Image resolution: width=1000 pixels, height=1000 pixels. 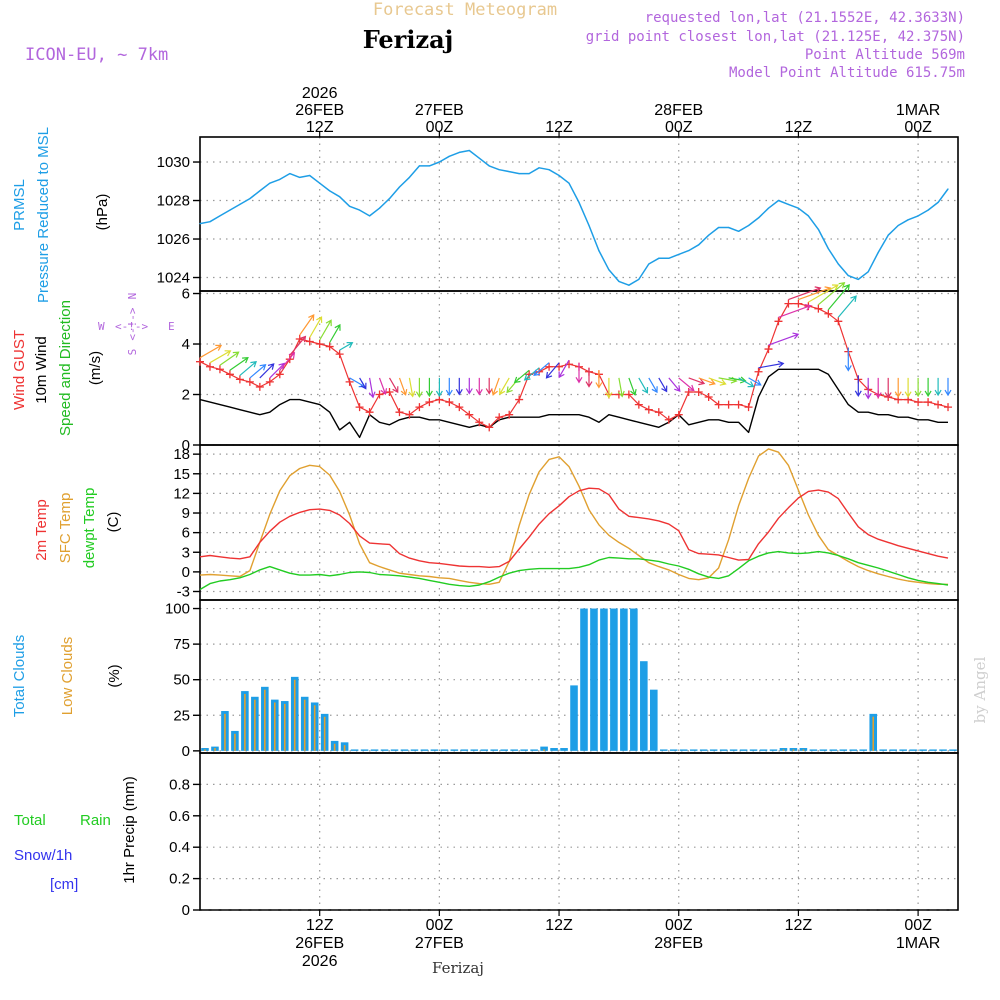 What do you see at coordinates (177, 609) in the screenshot?
I see `clouds-tick-label: 100` at bounding box center [177, 609].